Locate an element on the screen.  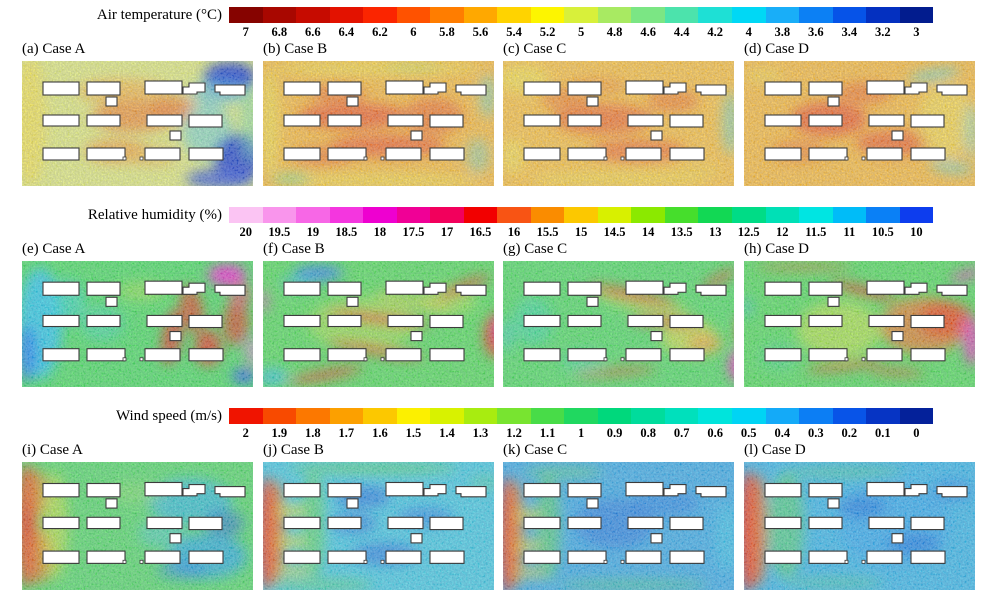
colorbar-tick: 4.2 is located at coordinates (715, 32).